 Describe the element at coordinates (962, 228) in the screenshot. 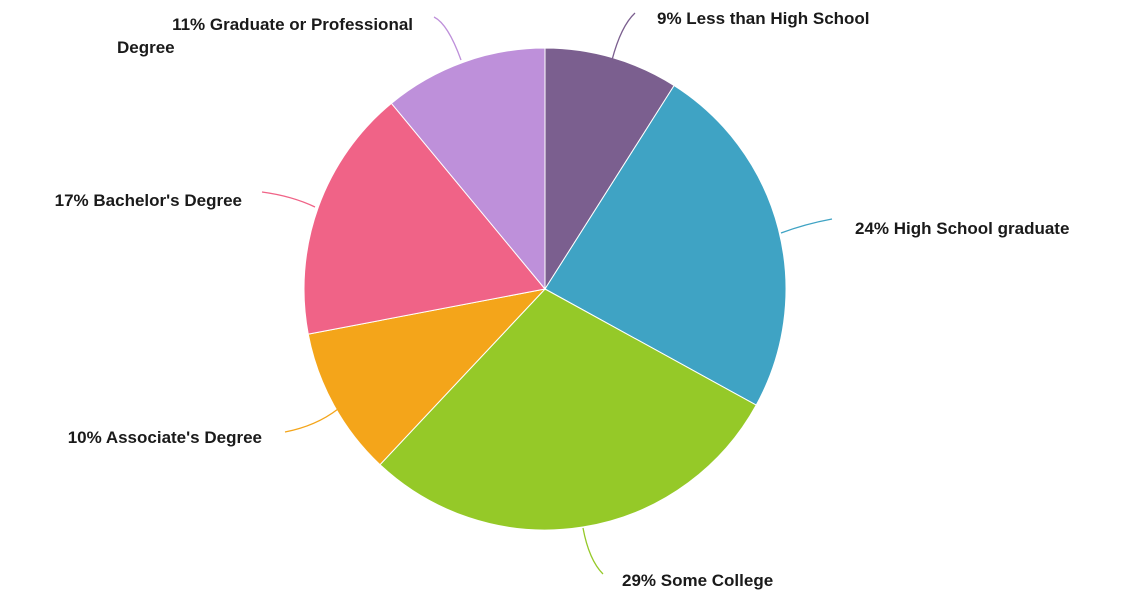

I see `slice-label-high-school-graduate: 24% High School graduate` at that location.